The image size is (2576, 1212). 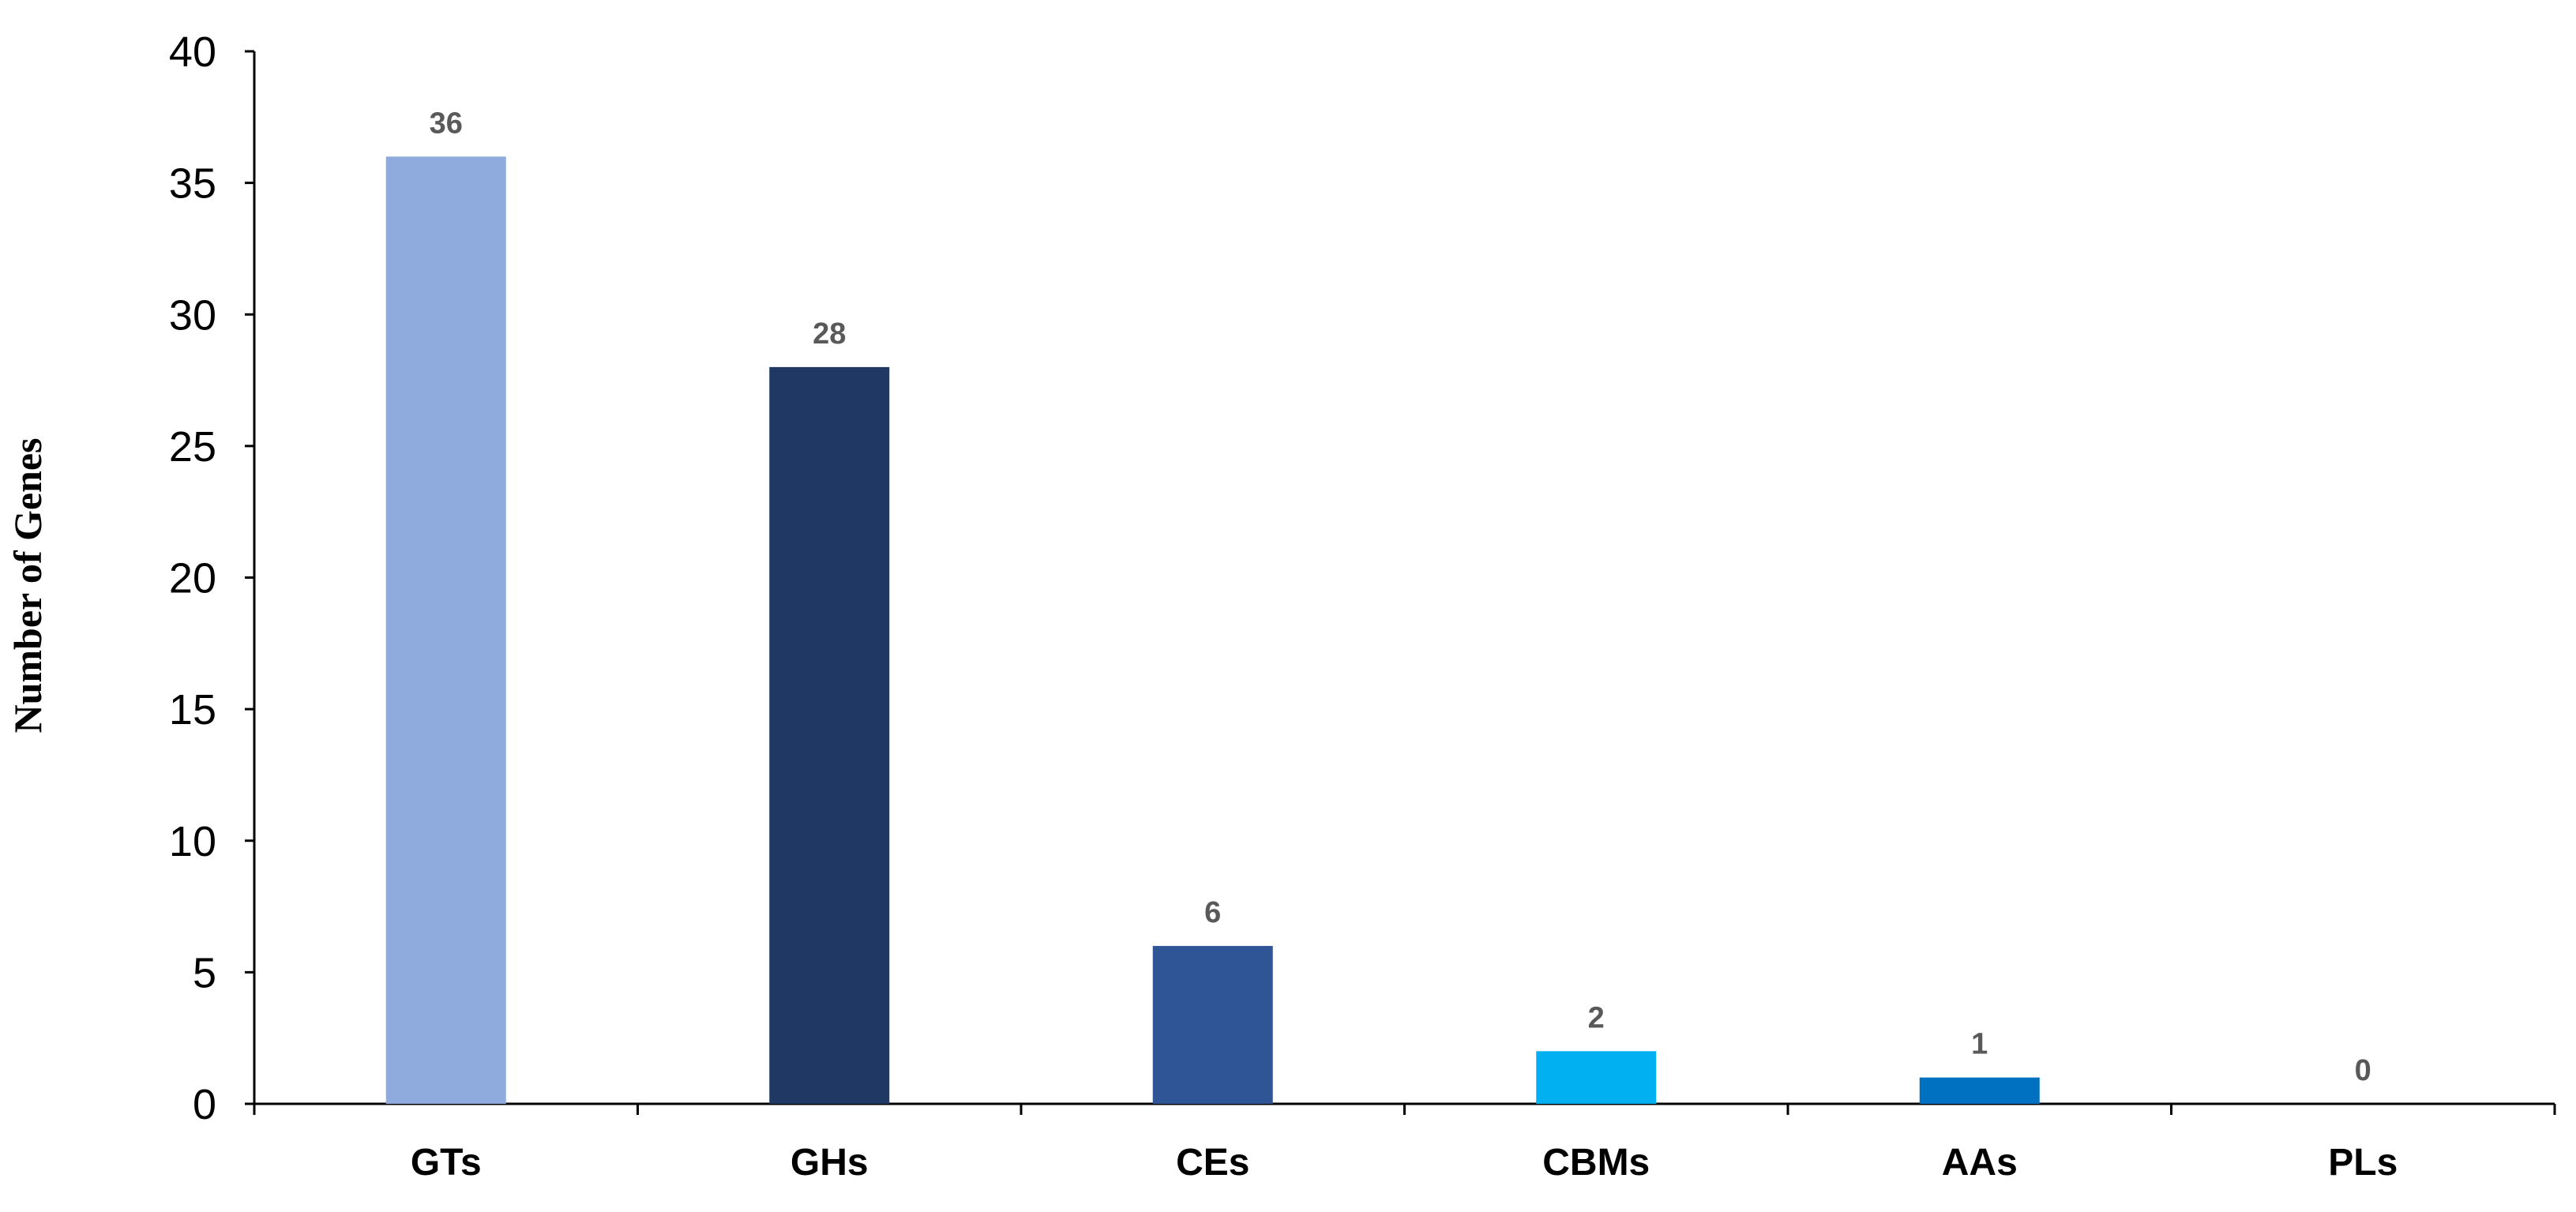 I want to click on data-label: 1, so click(x=1979, y=1044).